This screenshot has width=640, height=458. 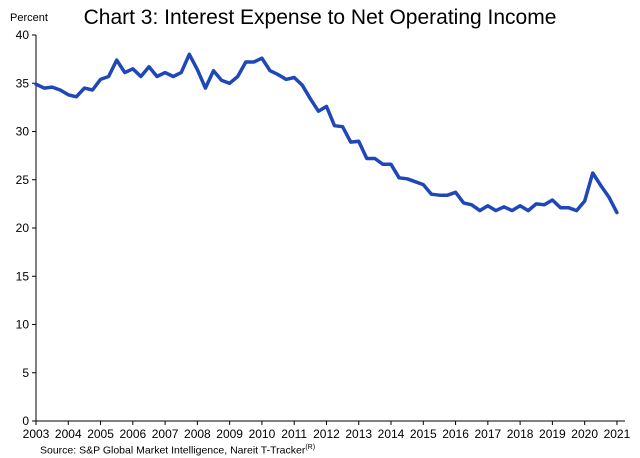 I want to click on x-tick-label: 2019, so click(x=552, y=434).